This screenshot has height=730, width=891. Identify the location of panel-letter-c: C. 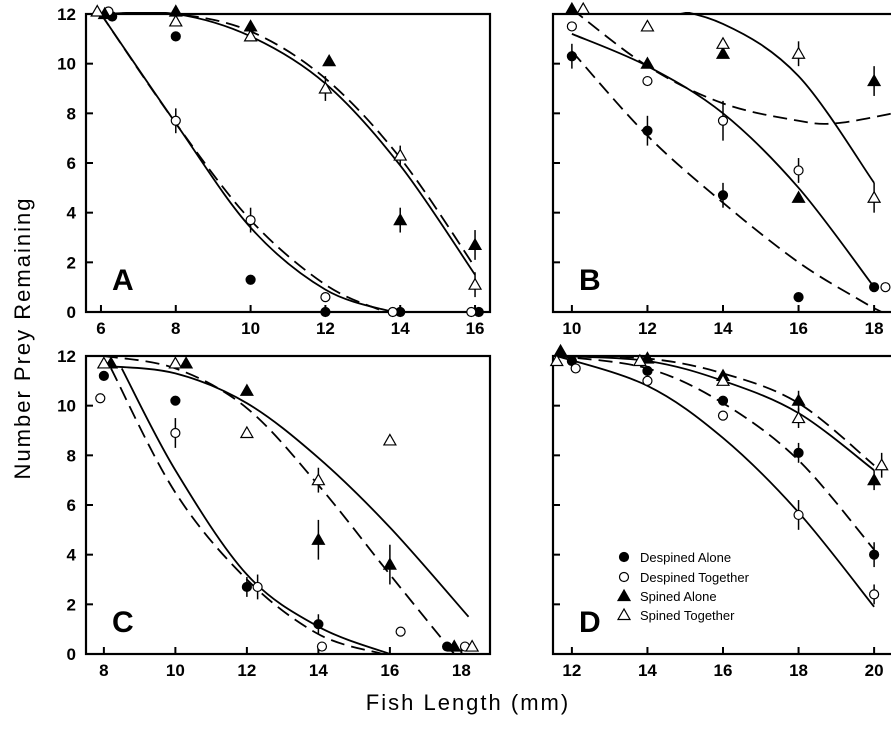
(123, 622).